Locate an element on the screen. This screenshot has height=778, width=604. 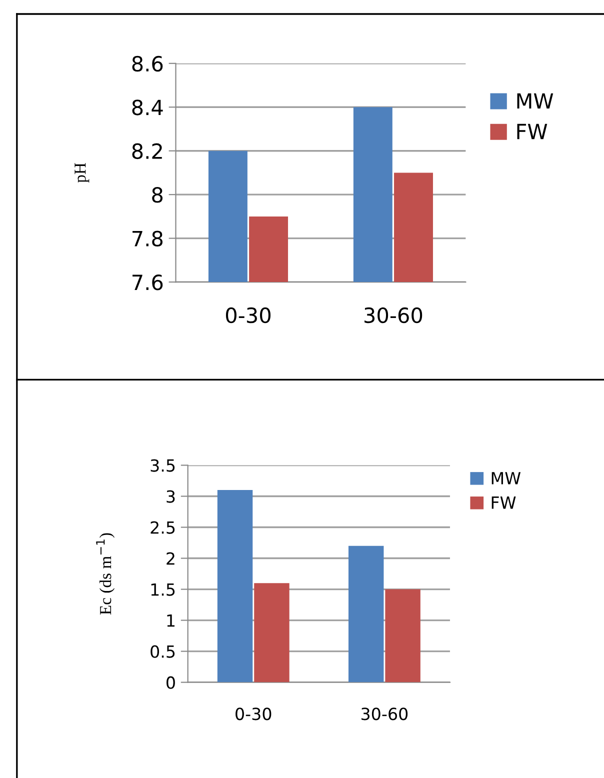
y-tick-label: 3 is located at coordinates (170, 496).